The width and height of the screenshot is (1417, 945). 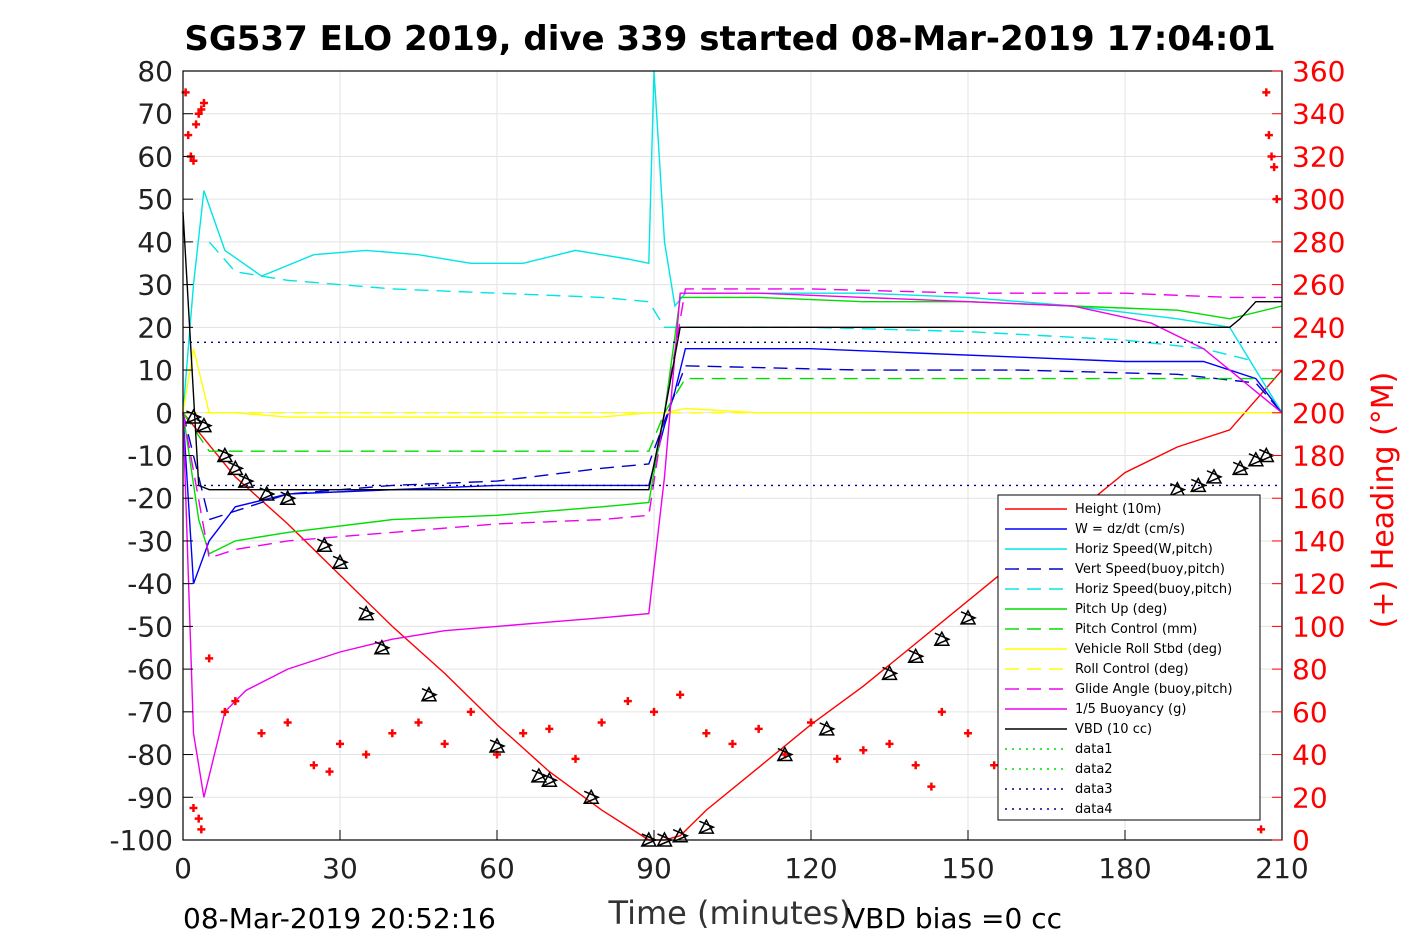 I want to click on y-right-tick-label-12: 120, so click(x=1318, y=584).